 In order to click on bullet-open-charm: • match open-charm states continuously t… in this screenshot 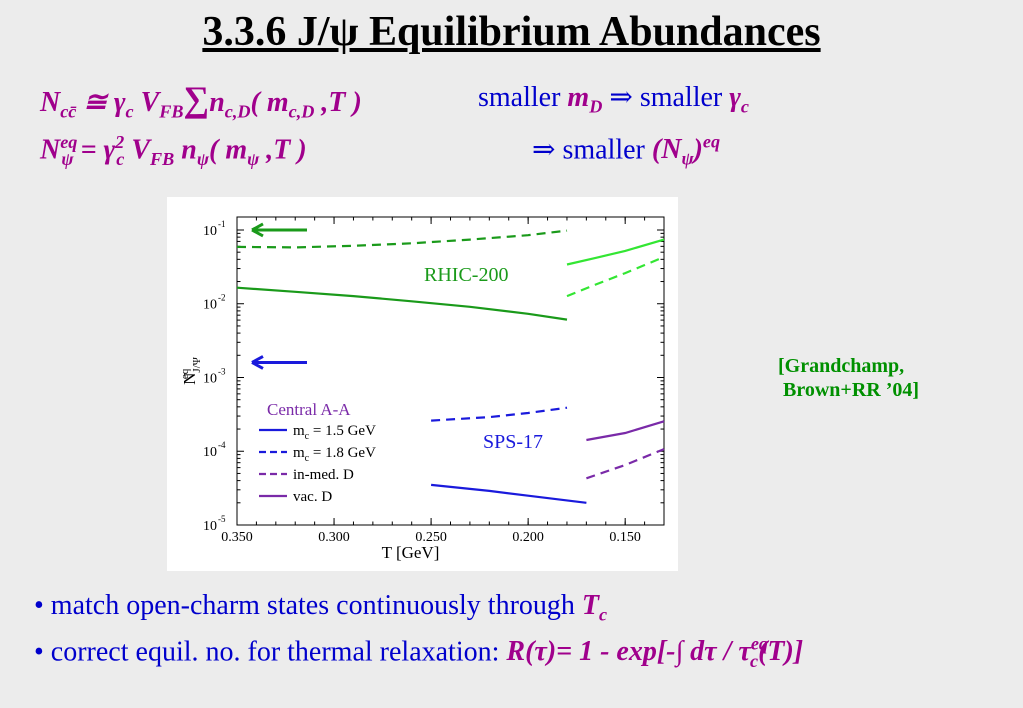, I will do `click(321, 607)`.